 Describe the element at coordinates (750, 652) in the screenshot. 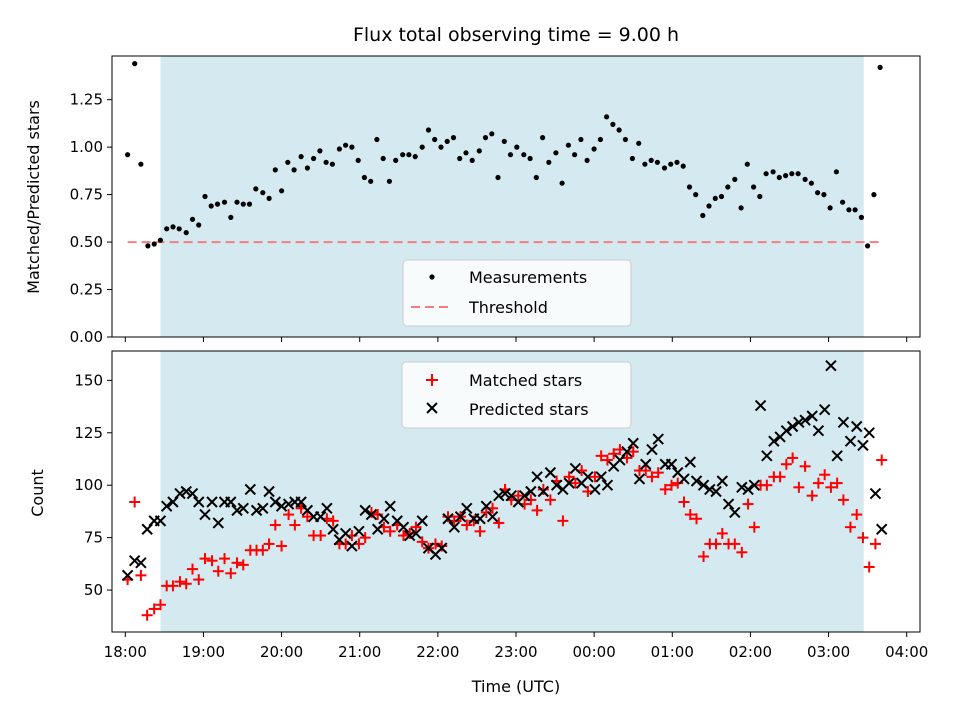

I see `x-tick-label: 02:00` at that location.